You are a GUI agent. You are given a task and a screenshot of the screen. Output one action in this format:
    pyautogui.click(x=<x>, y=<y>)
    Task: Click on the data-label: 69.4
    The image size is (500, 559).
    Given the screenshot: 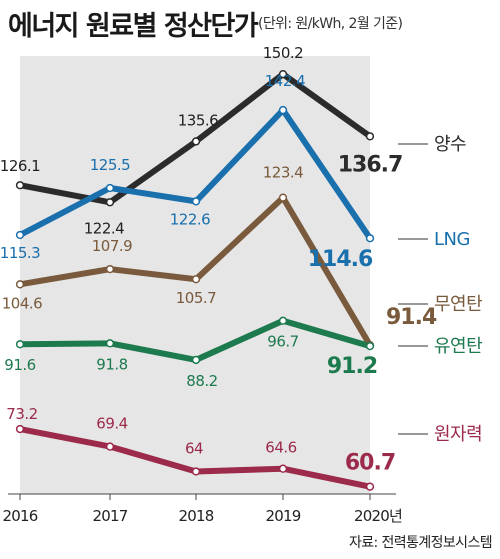 What is the action you would take?
    pyautogui.click(x=111, y=424)
    